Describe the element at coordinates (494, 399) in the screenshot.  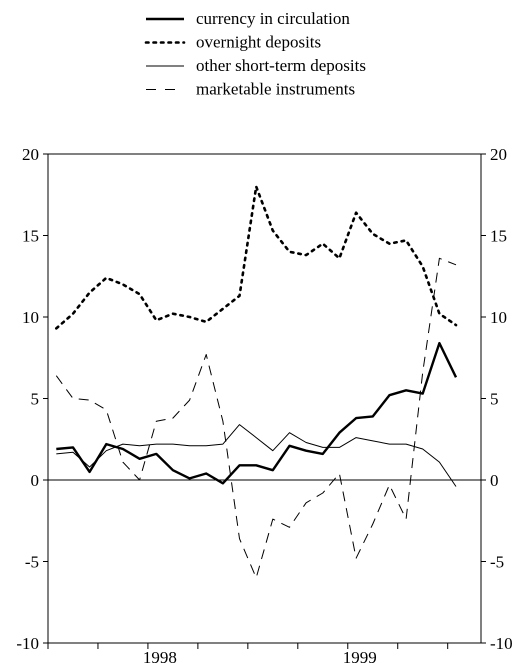
I see `y-tick-label-right: 5` at that location.